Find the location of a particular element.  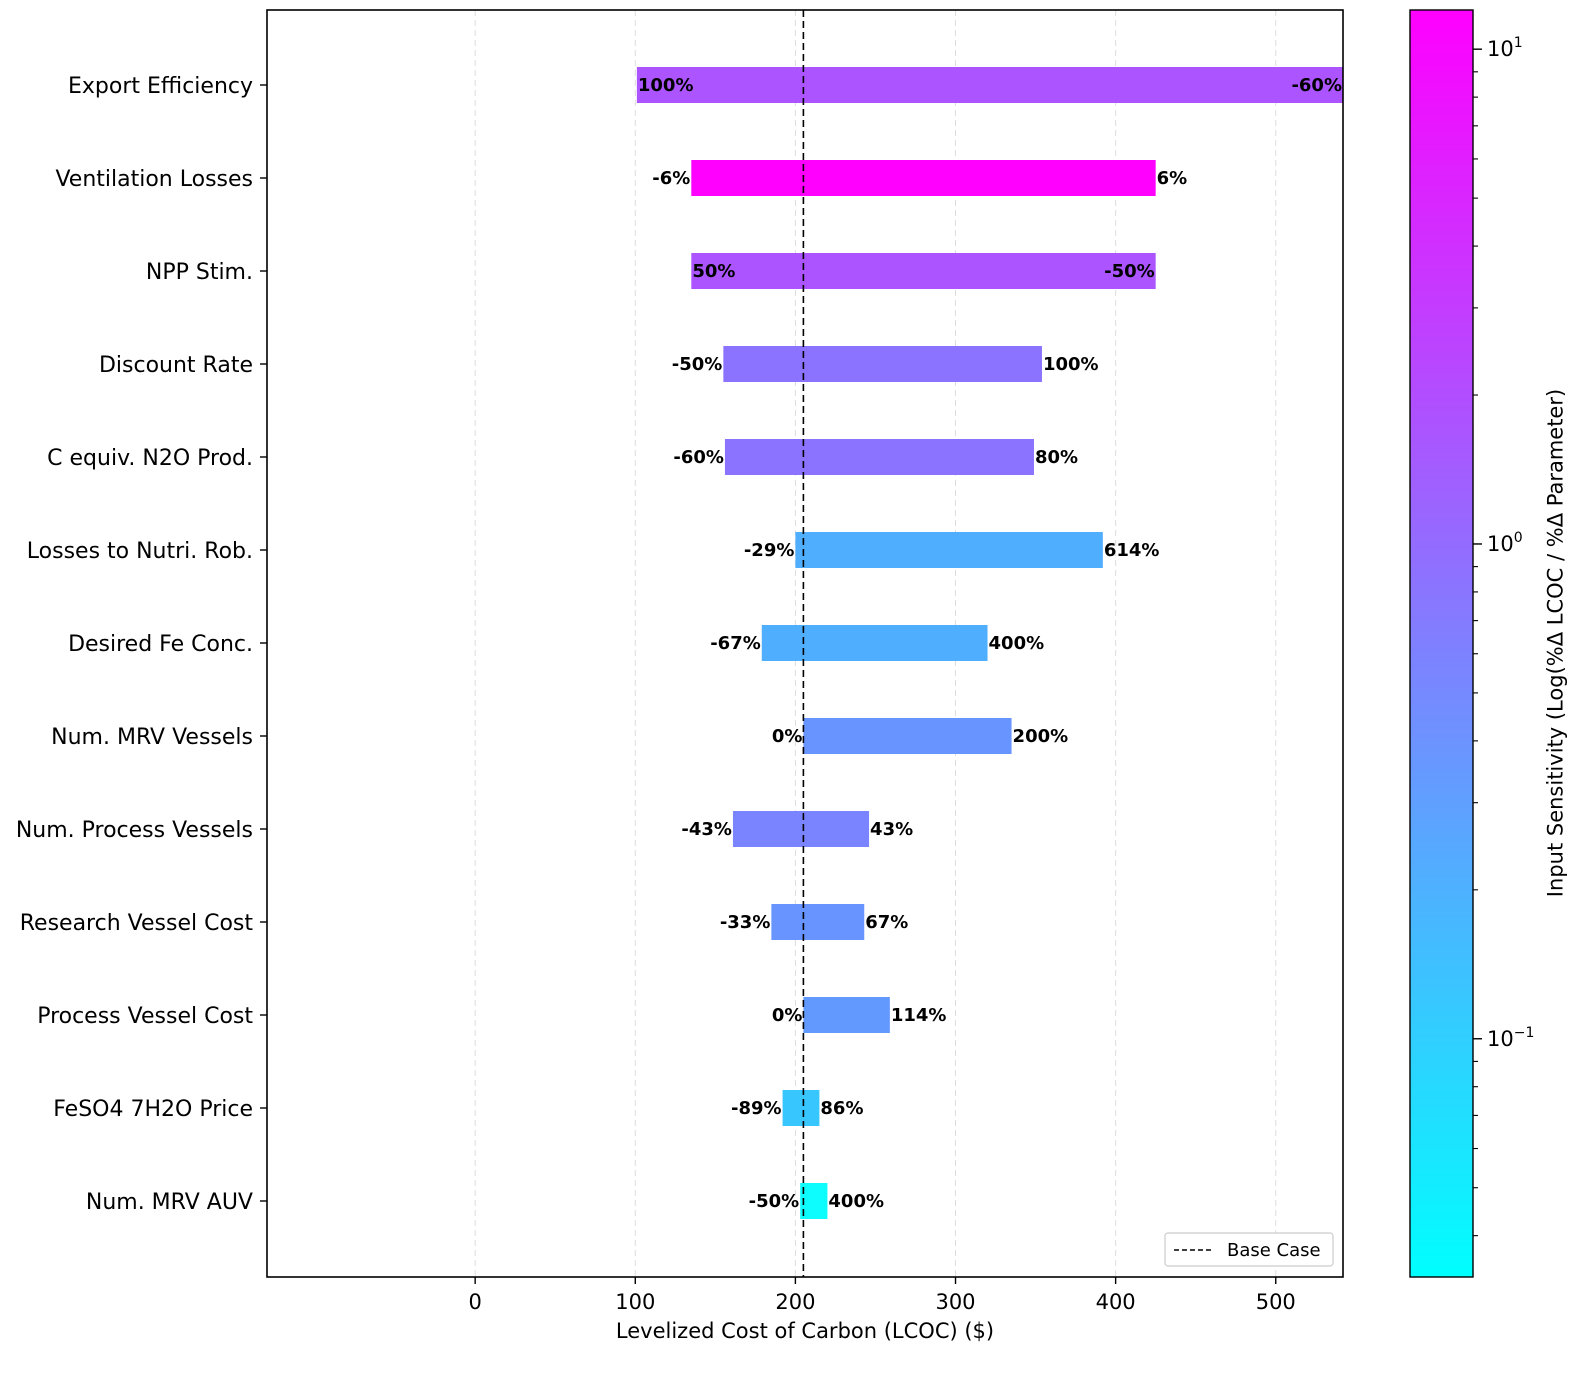

bar-label-low-0: 100% is located at coordinates (666, 85).